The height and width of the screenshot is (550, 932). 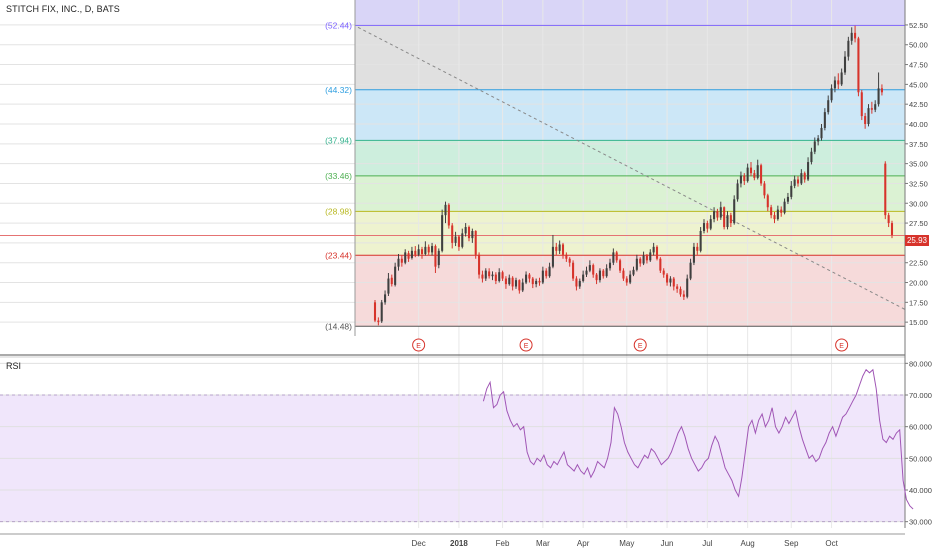 What do you see at coordinates (14, 366) in the screenshot?
I see `rsi-title: RSI` at bounding box center [14, 366].